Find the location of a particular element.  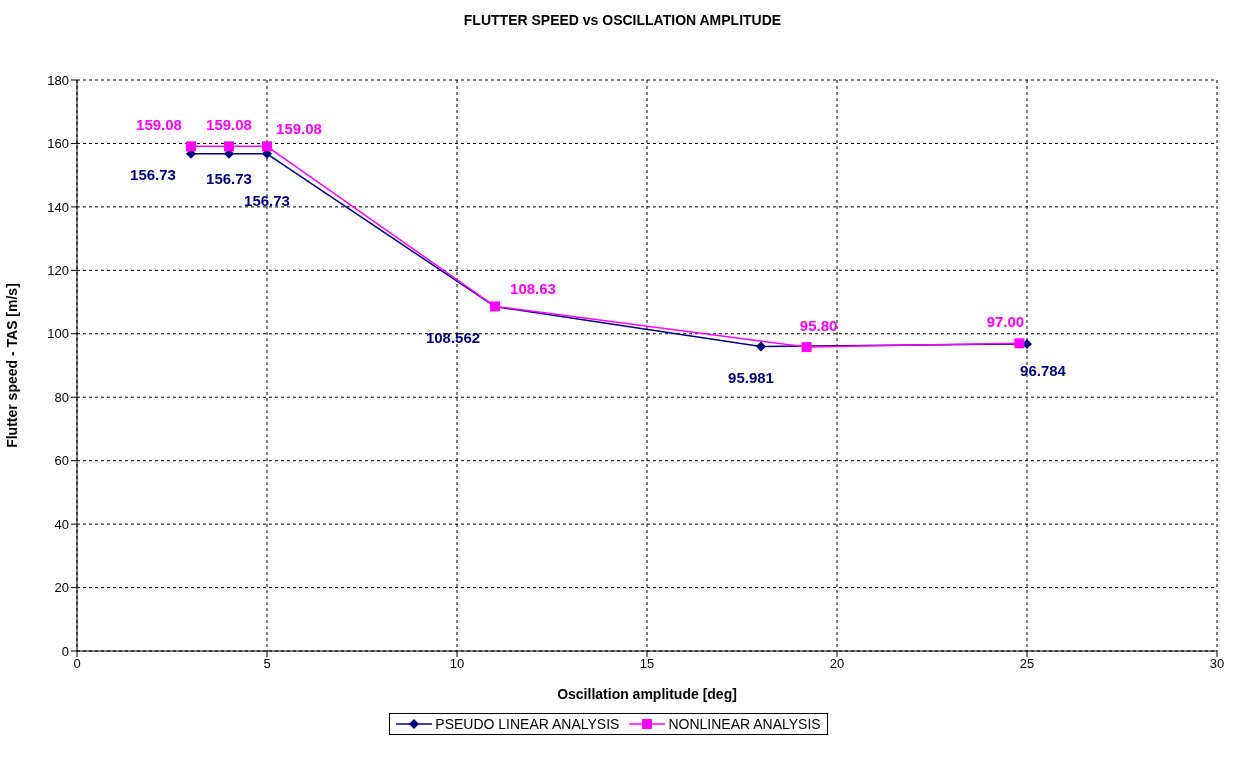

y-tick-label: 20 is located at coordinates (61, 588).